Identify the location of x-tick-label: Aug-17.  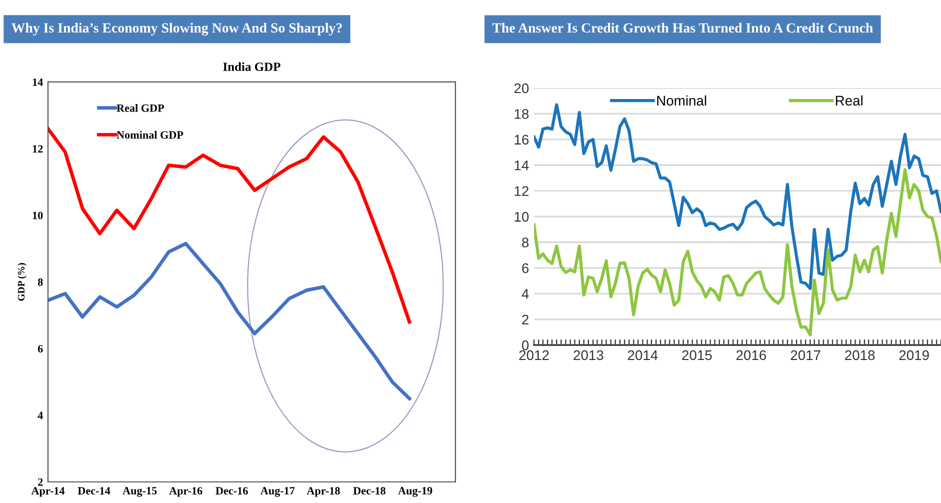
(277, 492).